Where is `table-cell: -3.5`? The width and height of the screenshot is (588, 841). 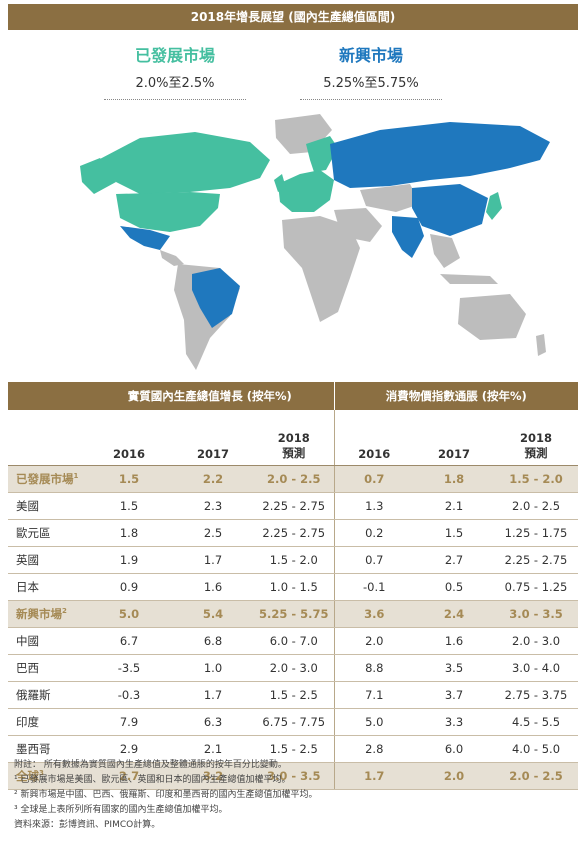 table-cell: -3.5 is located at coordinates (129, 668).